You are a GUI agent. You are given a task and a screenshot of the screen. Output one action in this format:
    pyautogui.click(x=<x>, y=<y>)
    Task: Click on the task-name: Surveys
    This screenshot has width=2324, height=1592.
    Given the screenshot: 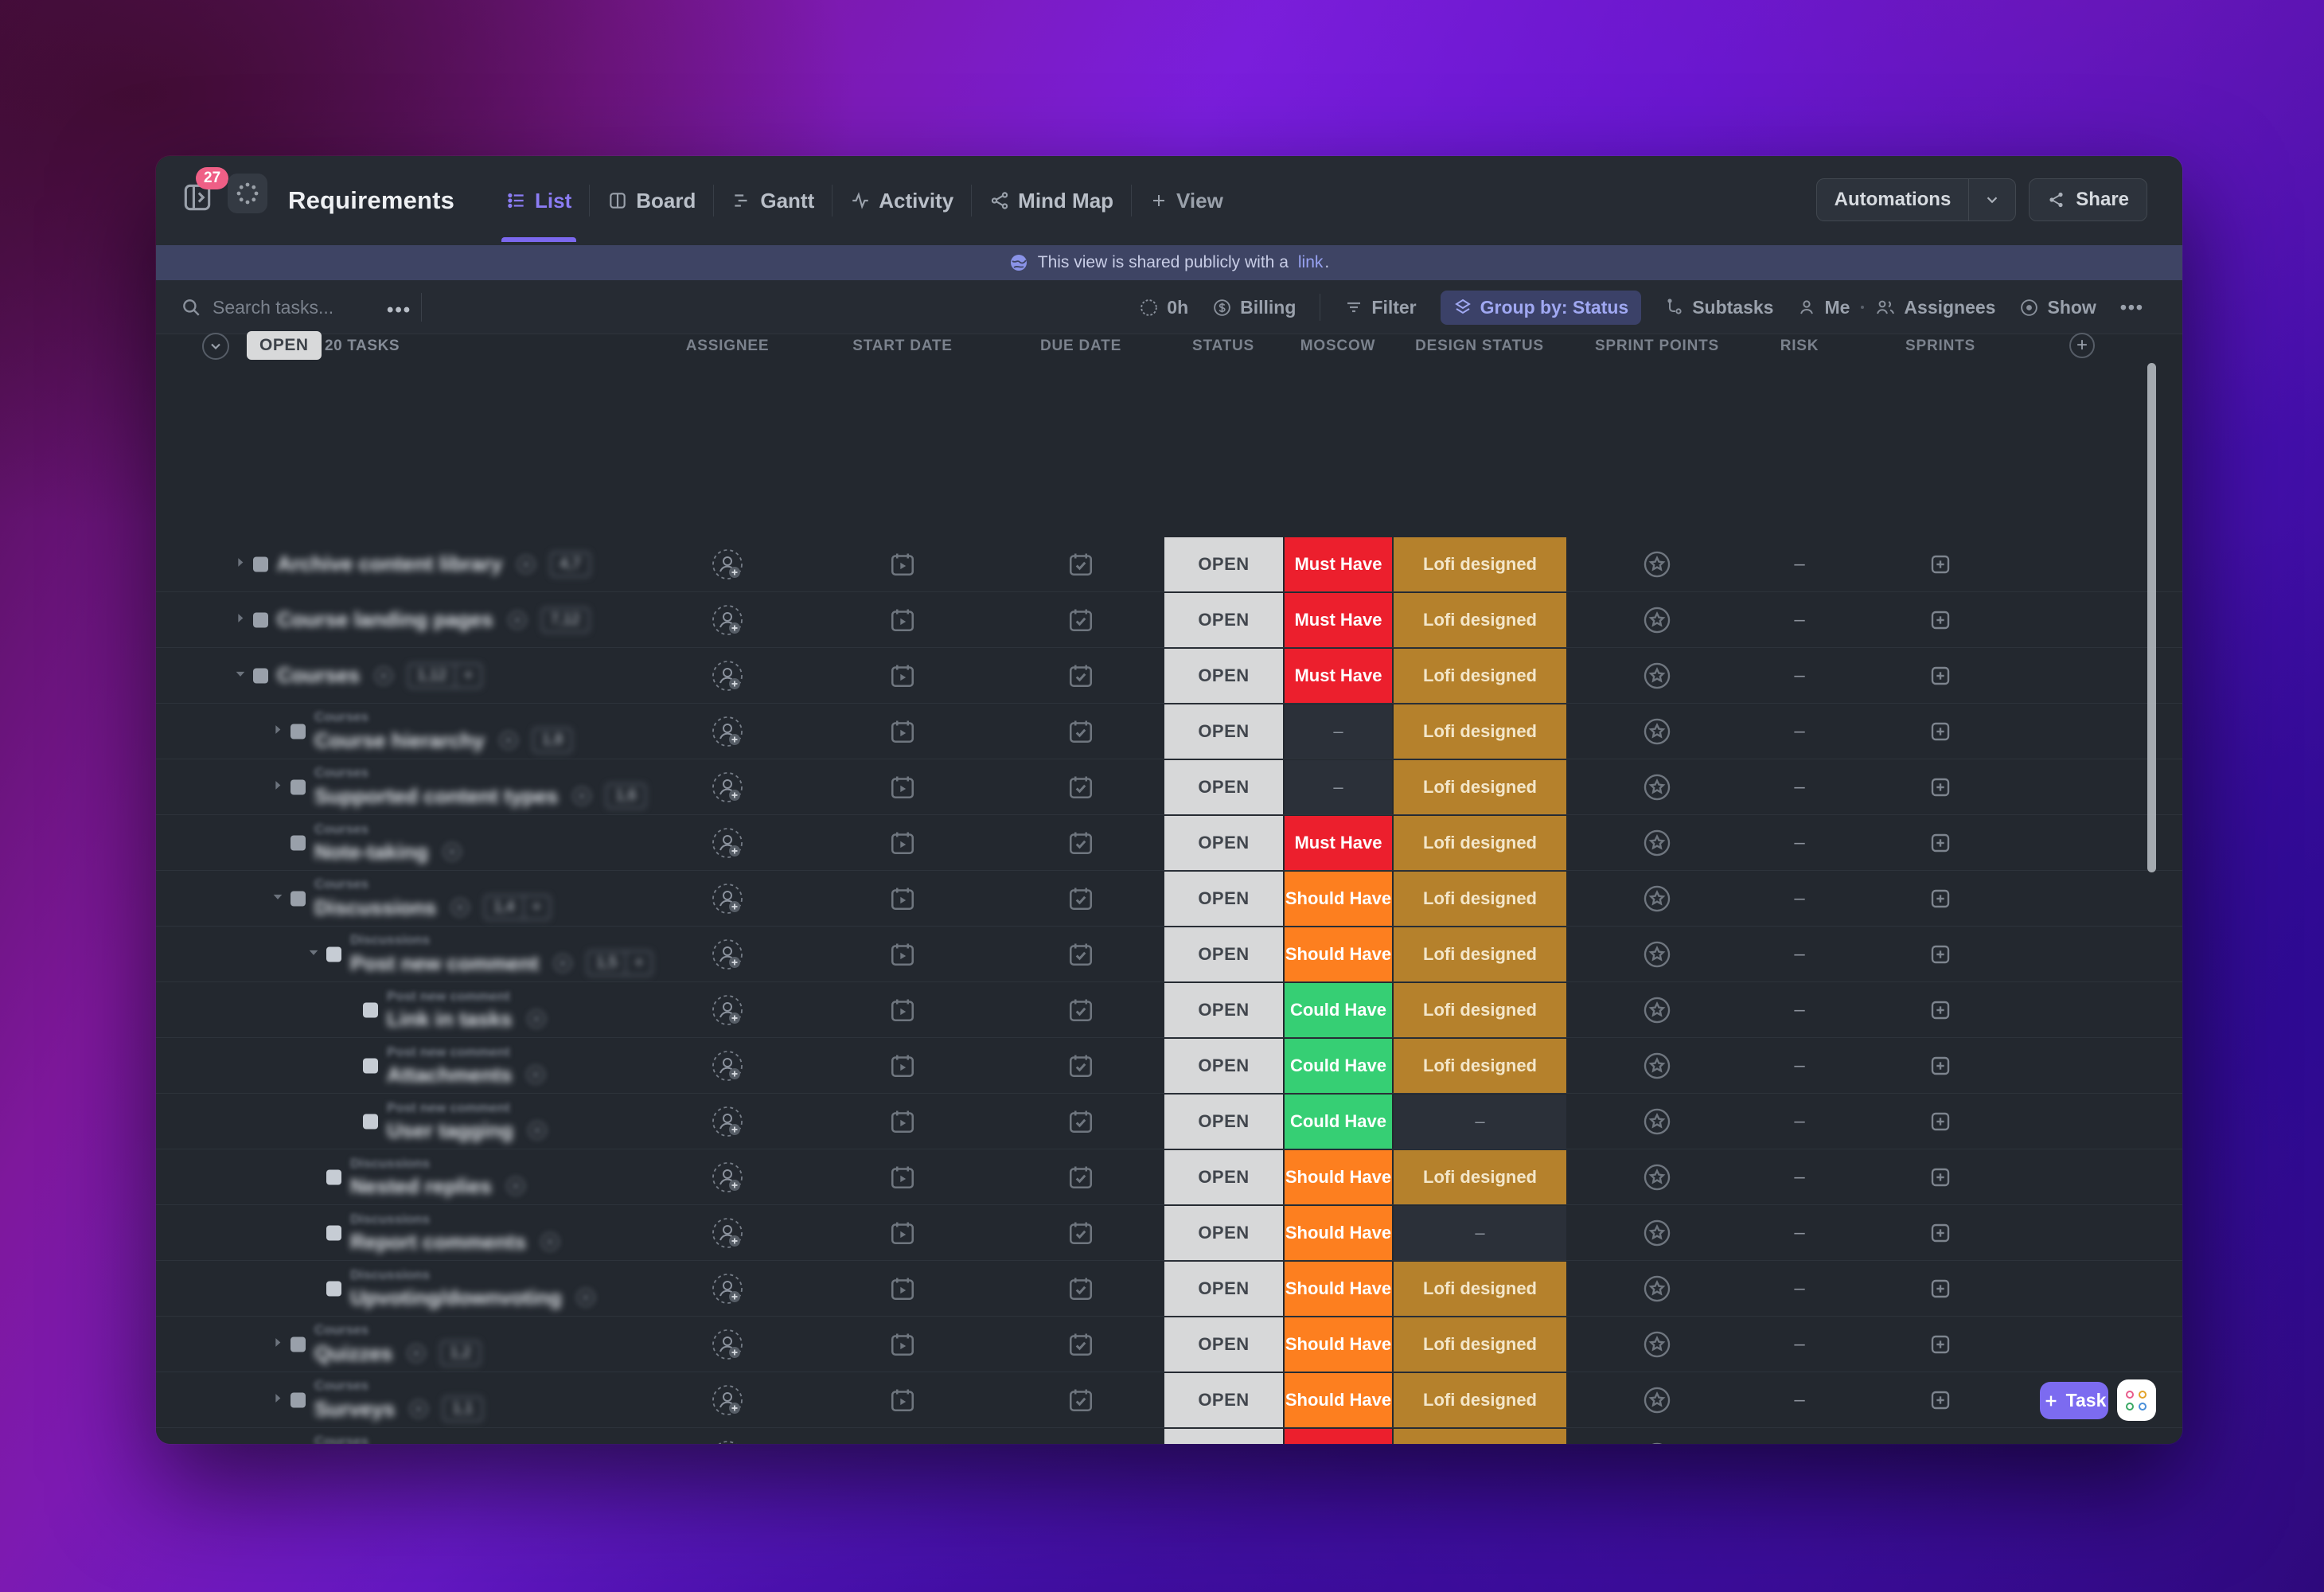 What is the action you would take?
    pyautogui.click(x=355, y=1409)
    